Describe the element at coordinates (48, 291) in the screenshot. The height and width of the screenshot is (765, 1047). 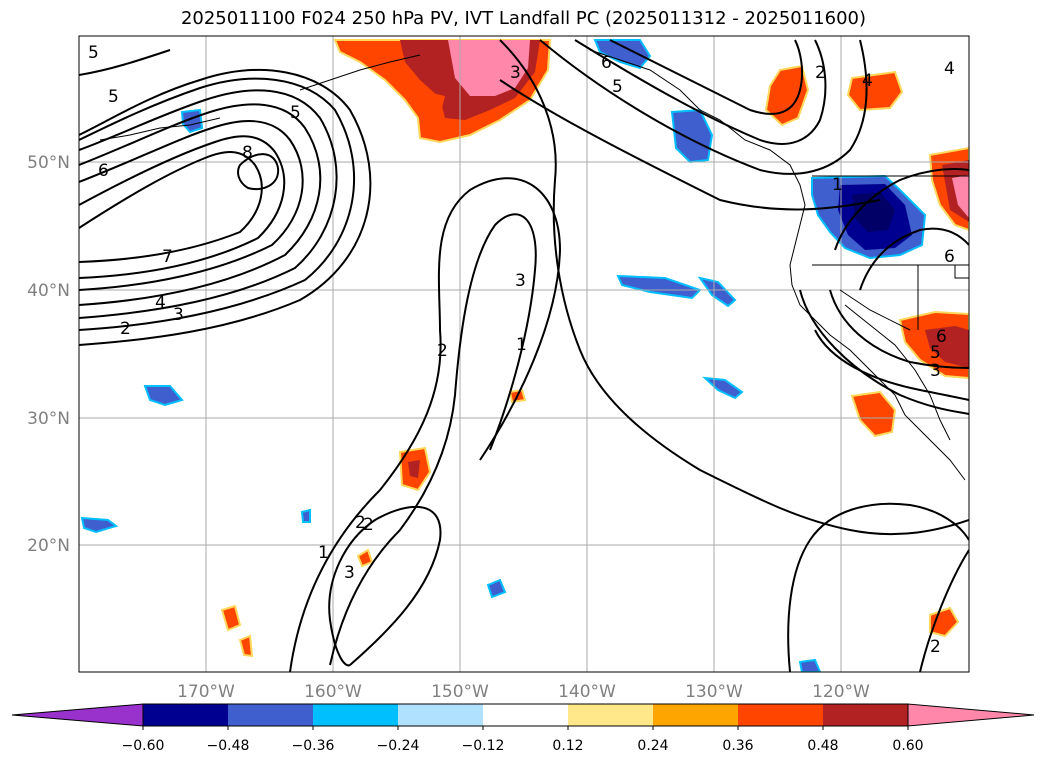
I see `lat-tick-label: 40°N` at that location.